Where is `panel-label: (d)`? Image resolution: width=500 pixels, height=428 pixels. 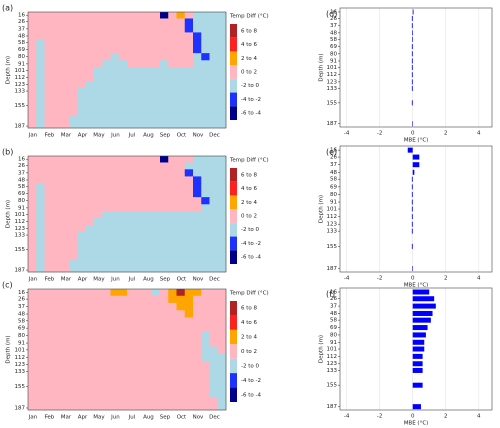
panel-label: (d) is located at coordinates (331, 14).